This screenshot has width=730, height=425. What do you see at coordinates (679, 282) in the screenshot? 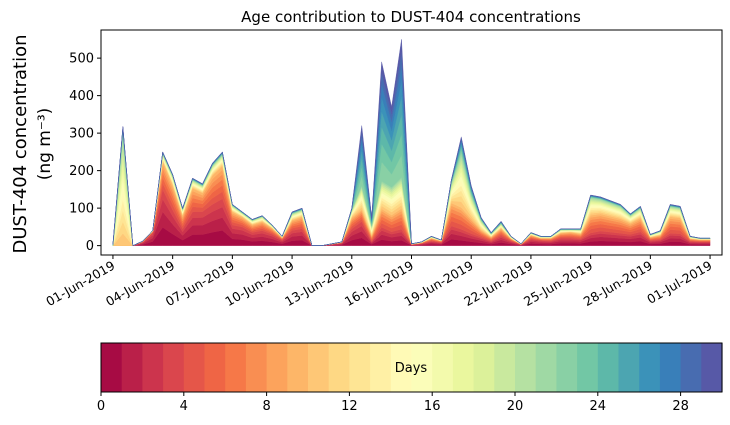
I see `x-tick-label: 01-Jul-2019` at bounding box center [679, 282].